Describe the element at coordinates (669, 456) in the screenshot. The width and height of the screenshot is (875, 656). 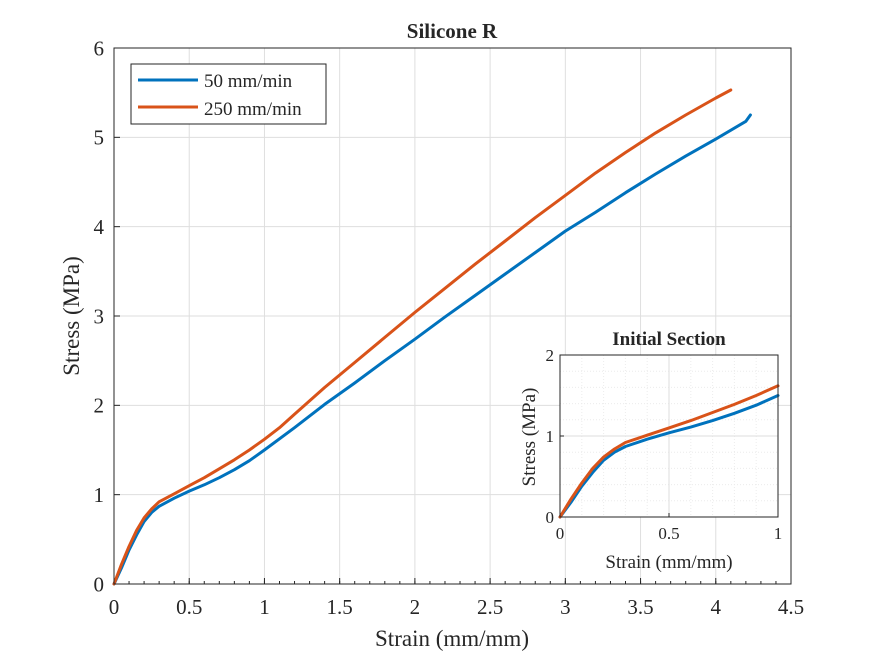
I see `inset-series-1-line` at that location.